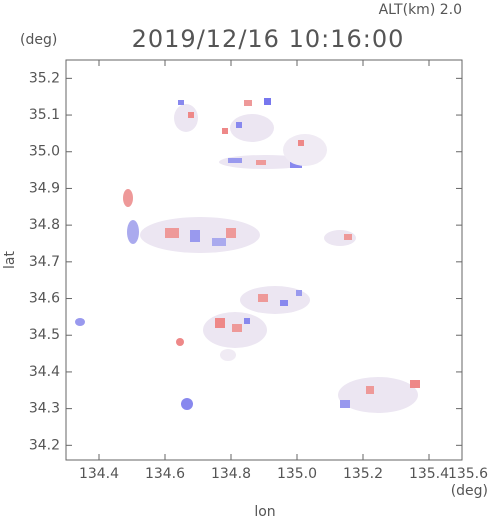 The width and height of the screenshot is (491, 525). Describe the element at coordinates (165, 474) in the screenshot. I see `x-tick-label: 134.6` at that location.